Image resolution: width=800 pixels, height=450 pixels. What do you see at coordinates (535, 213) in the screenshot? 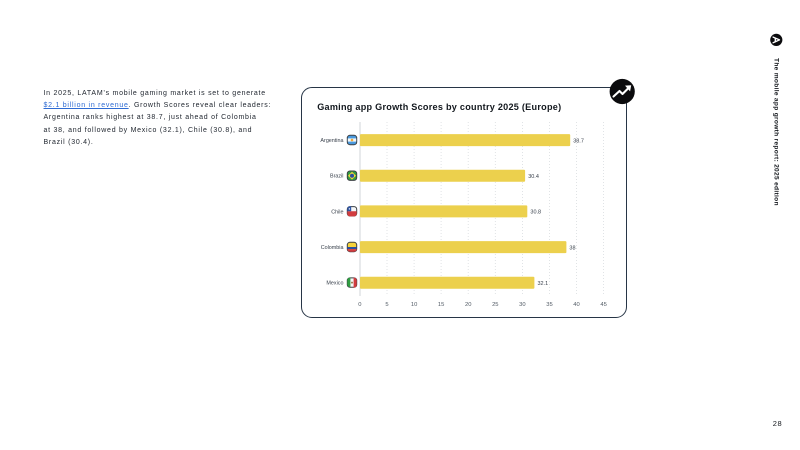
I see `svg-text: 30.8` at bounding box center [535, 213].